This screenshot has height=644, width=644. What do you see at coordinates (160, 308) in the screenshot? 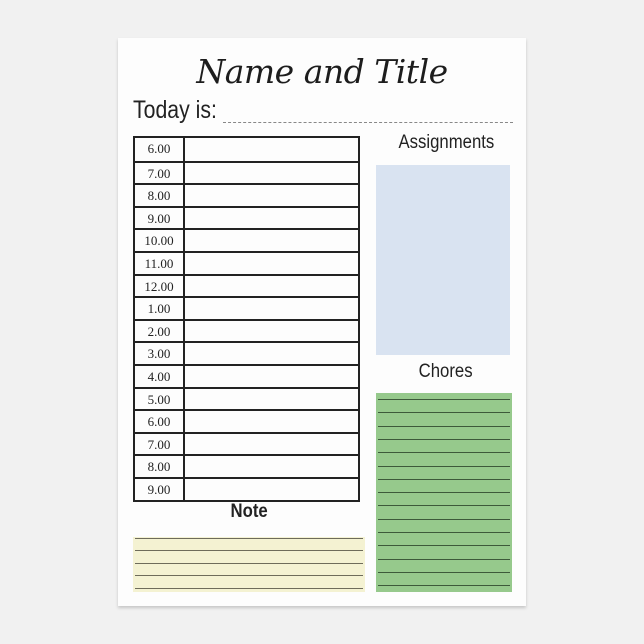
I see `time-label: 1.00` at bounding box center [160, 308].